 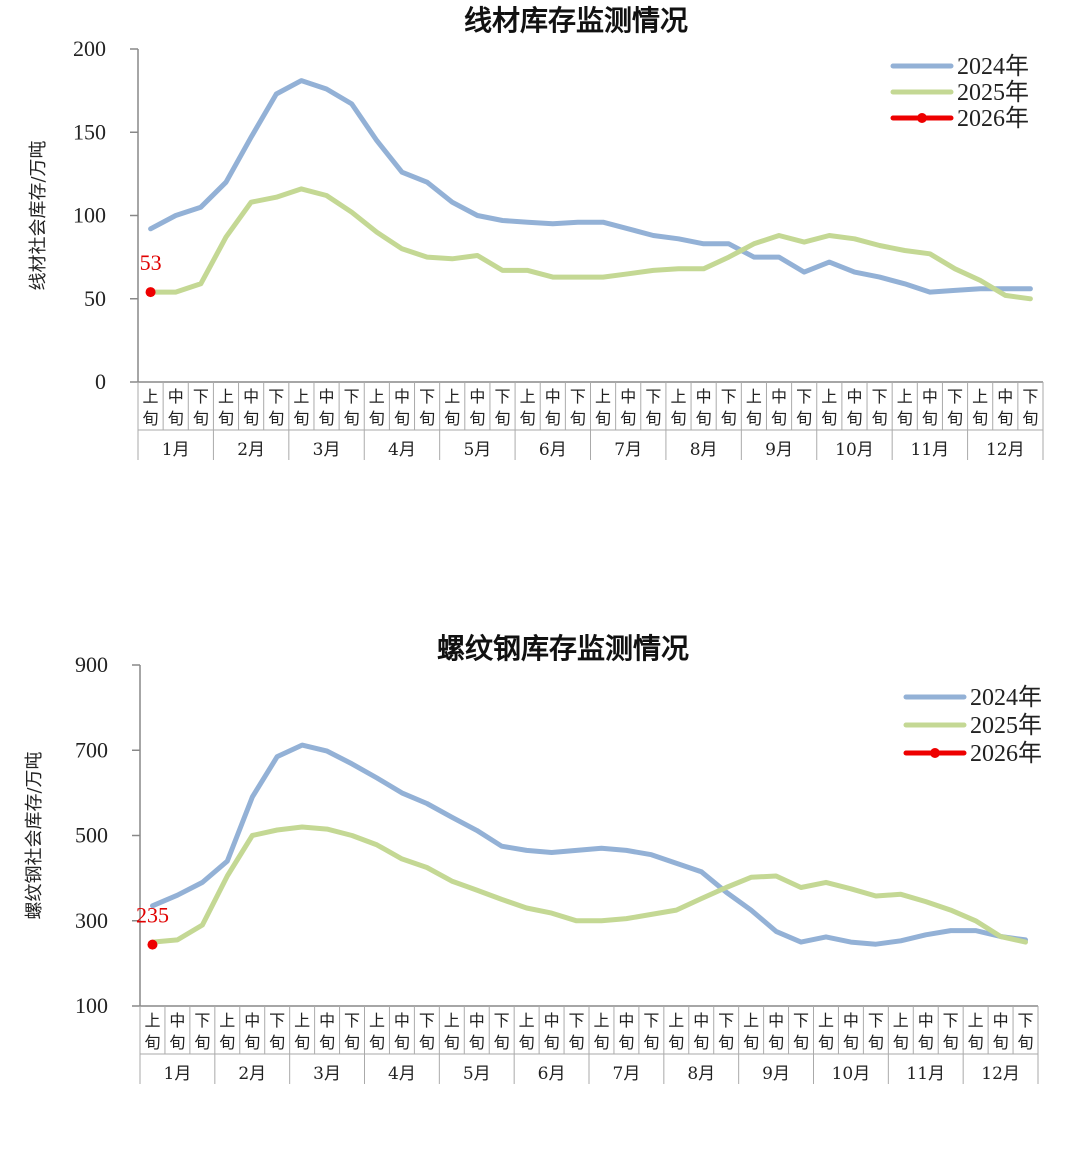 I want to click on y-axis-label: 螺纹钢社会库存/万吨, so click(x=34, y=835).